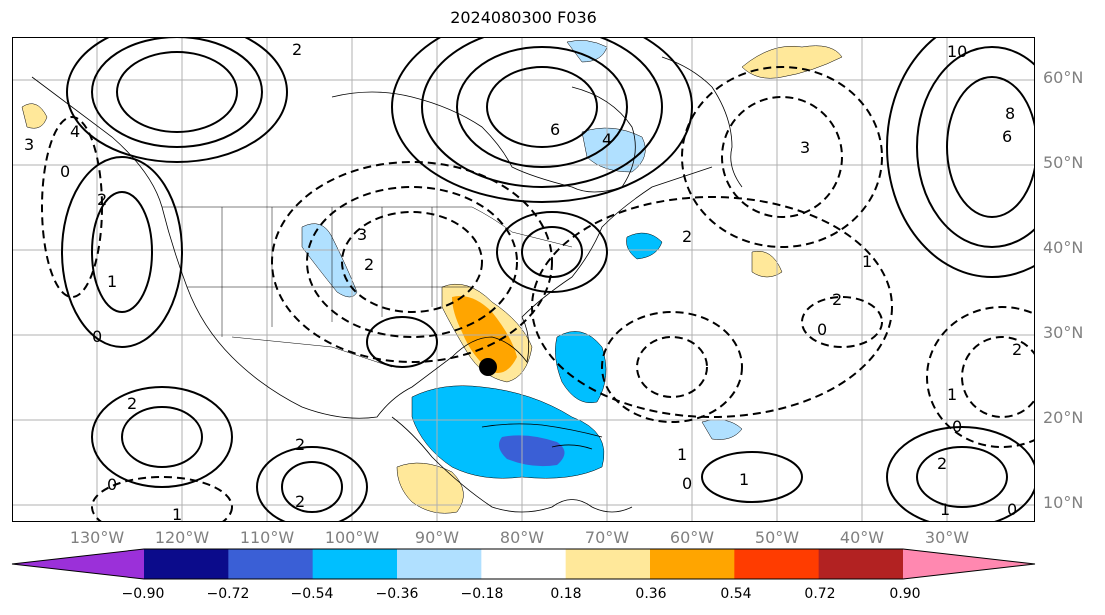  I want to click on lat-label: 30°N, so click(1063, 332).